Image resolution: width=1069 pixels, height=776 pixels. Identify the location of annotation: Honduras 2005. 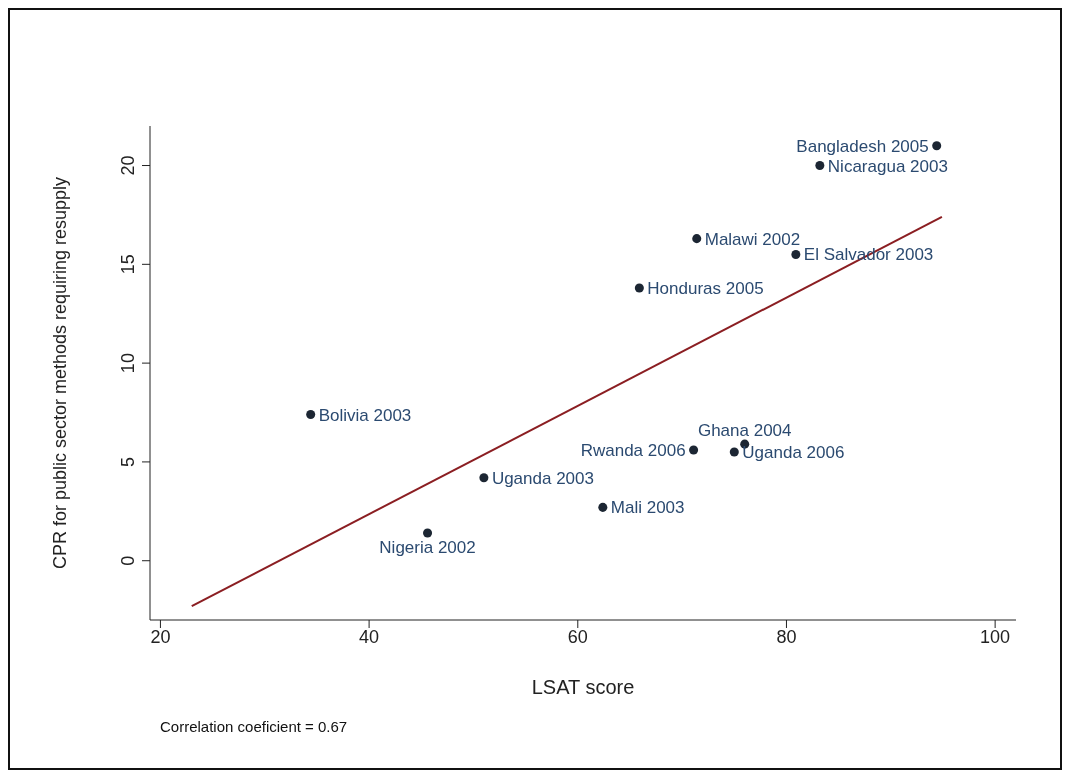
(705, 289).